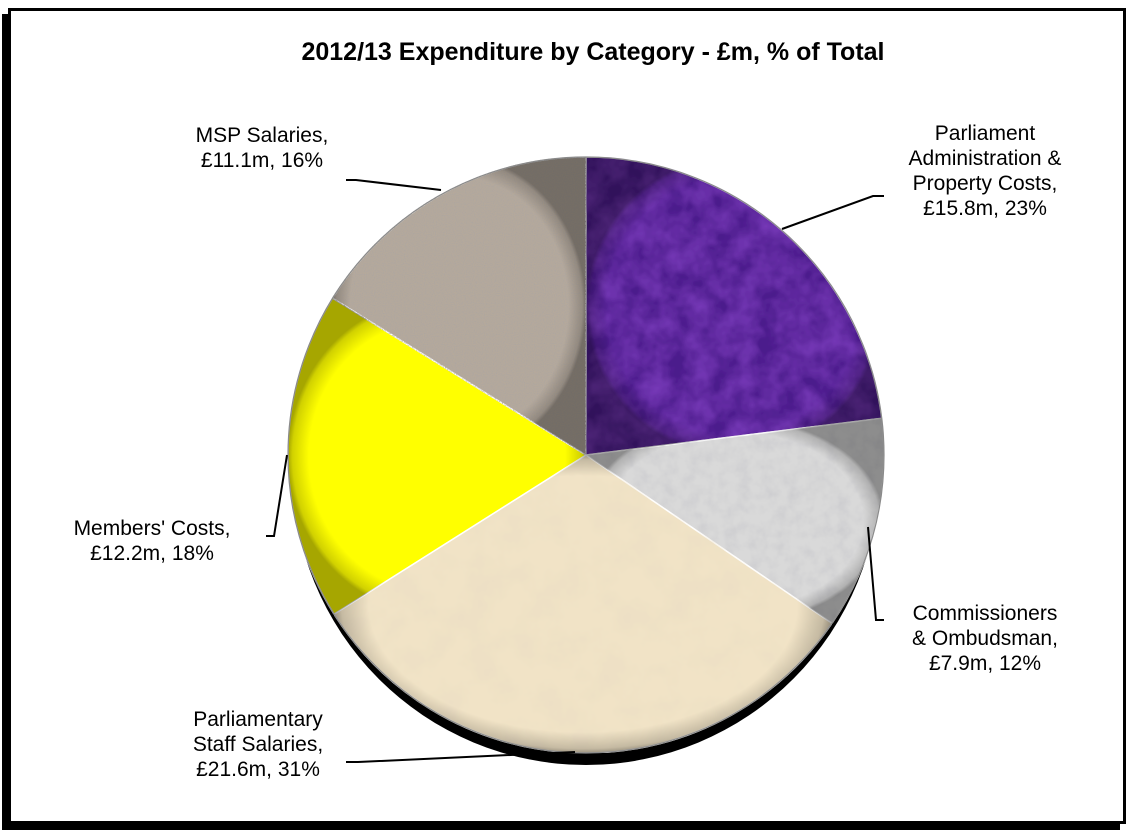 The width and height of the screenshot is (1136, 836). I want to click on slice-label-line-commissioners-ombudsman-1: & Ombudsman,, so click(985, 638).